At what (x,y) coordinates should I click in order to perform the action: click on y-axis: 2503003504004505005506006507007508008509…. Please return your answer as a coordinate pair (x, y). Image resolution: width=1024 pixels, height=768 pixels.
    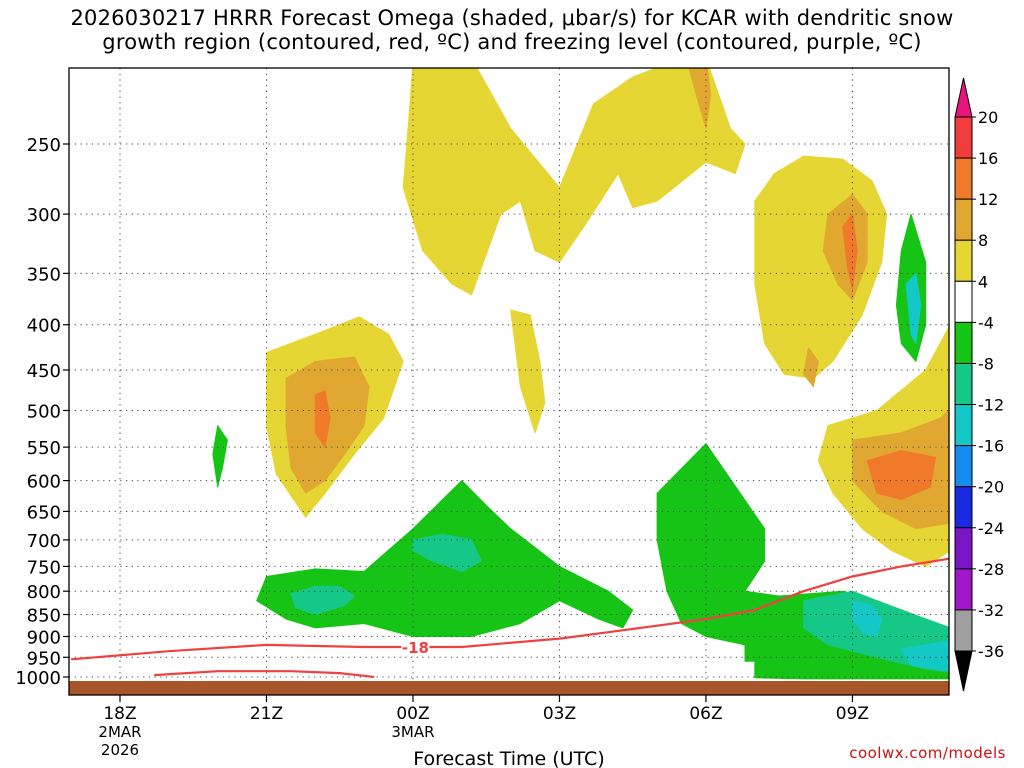
    Looking at the image, I should click on (42, 412).